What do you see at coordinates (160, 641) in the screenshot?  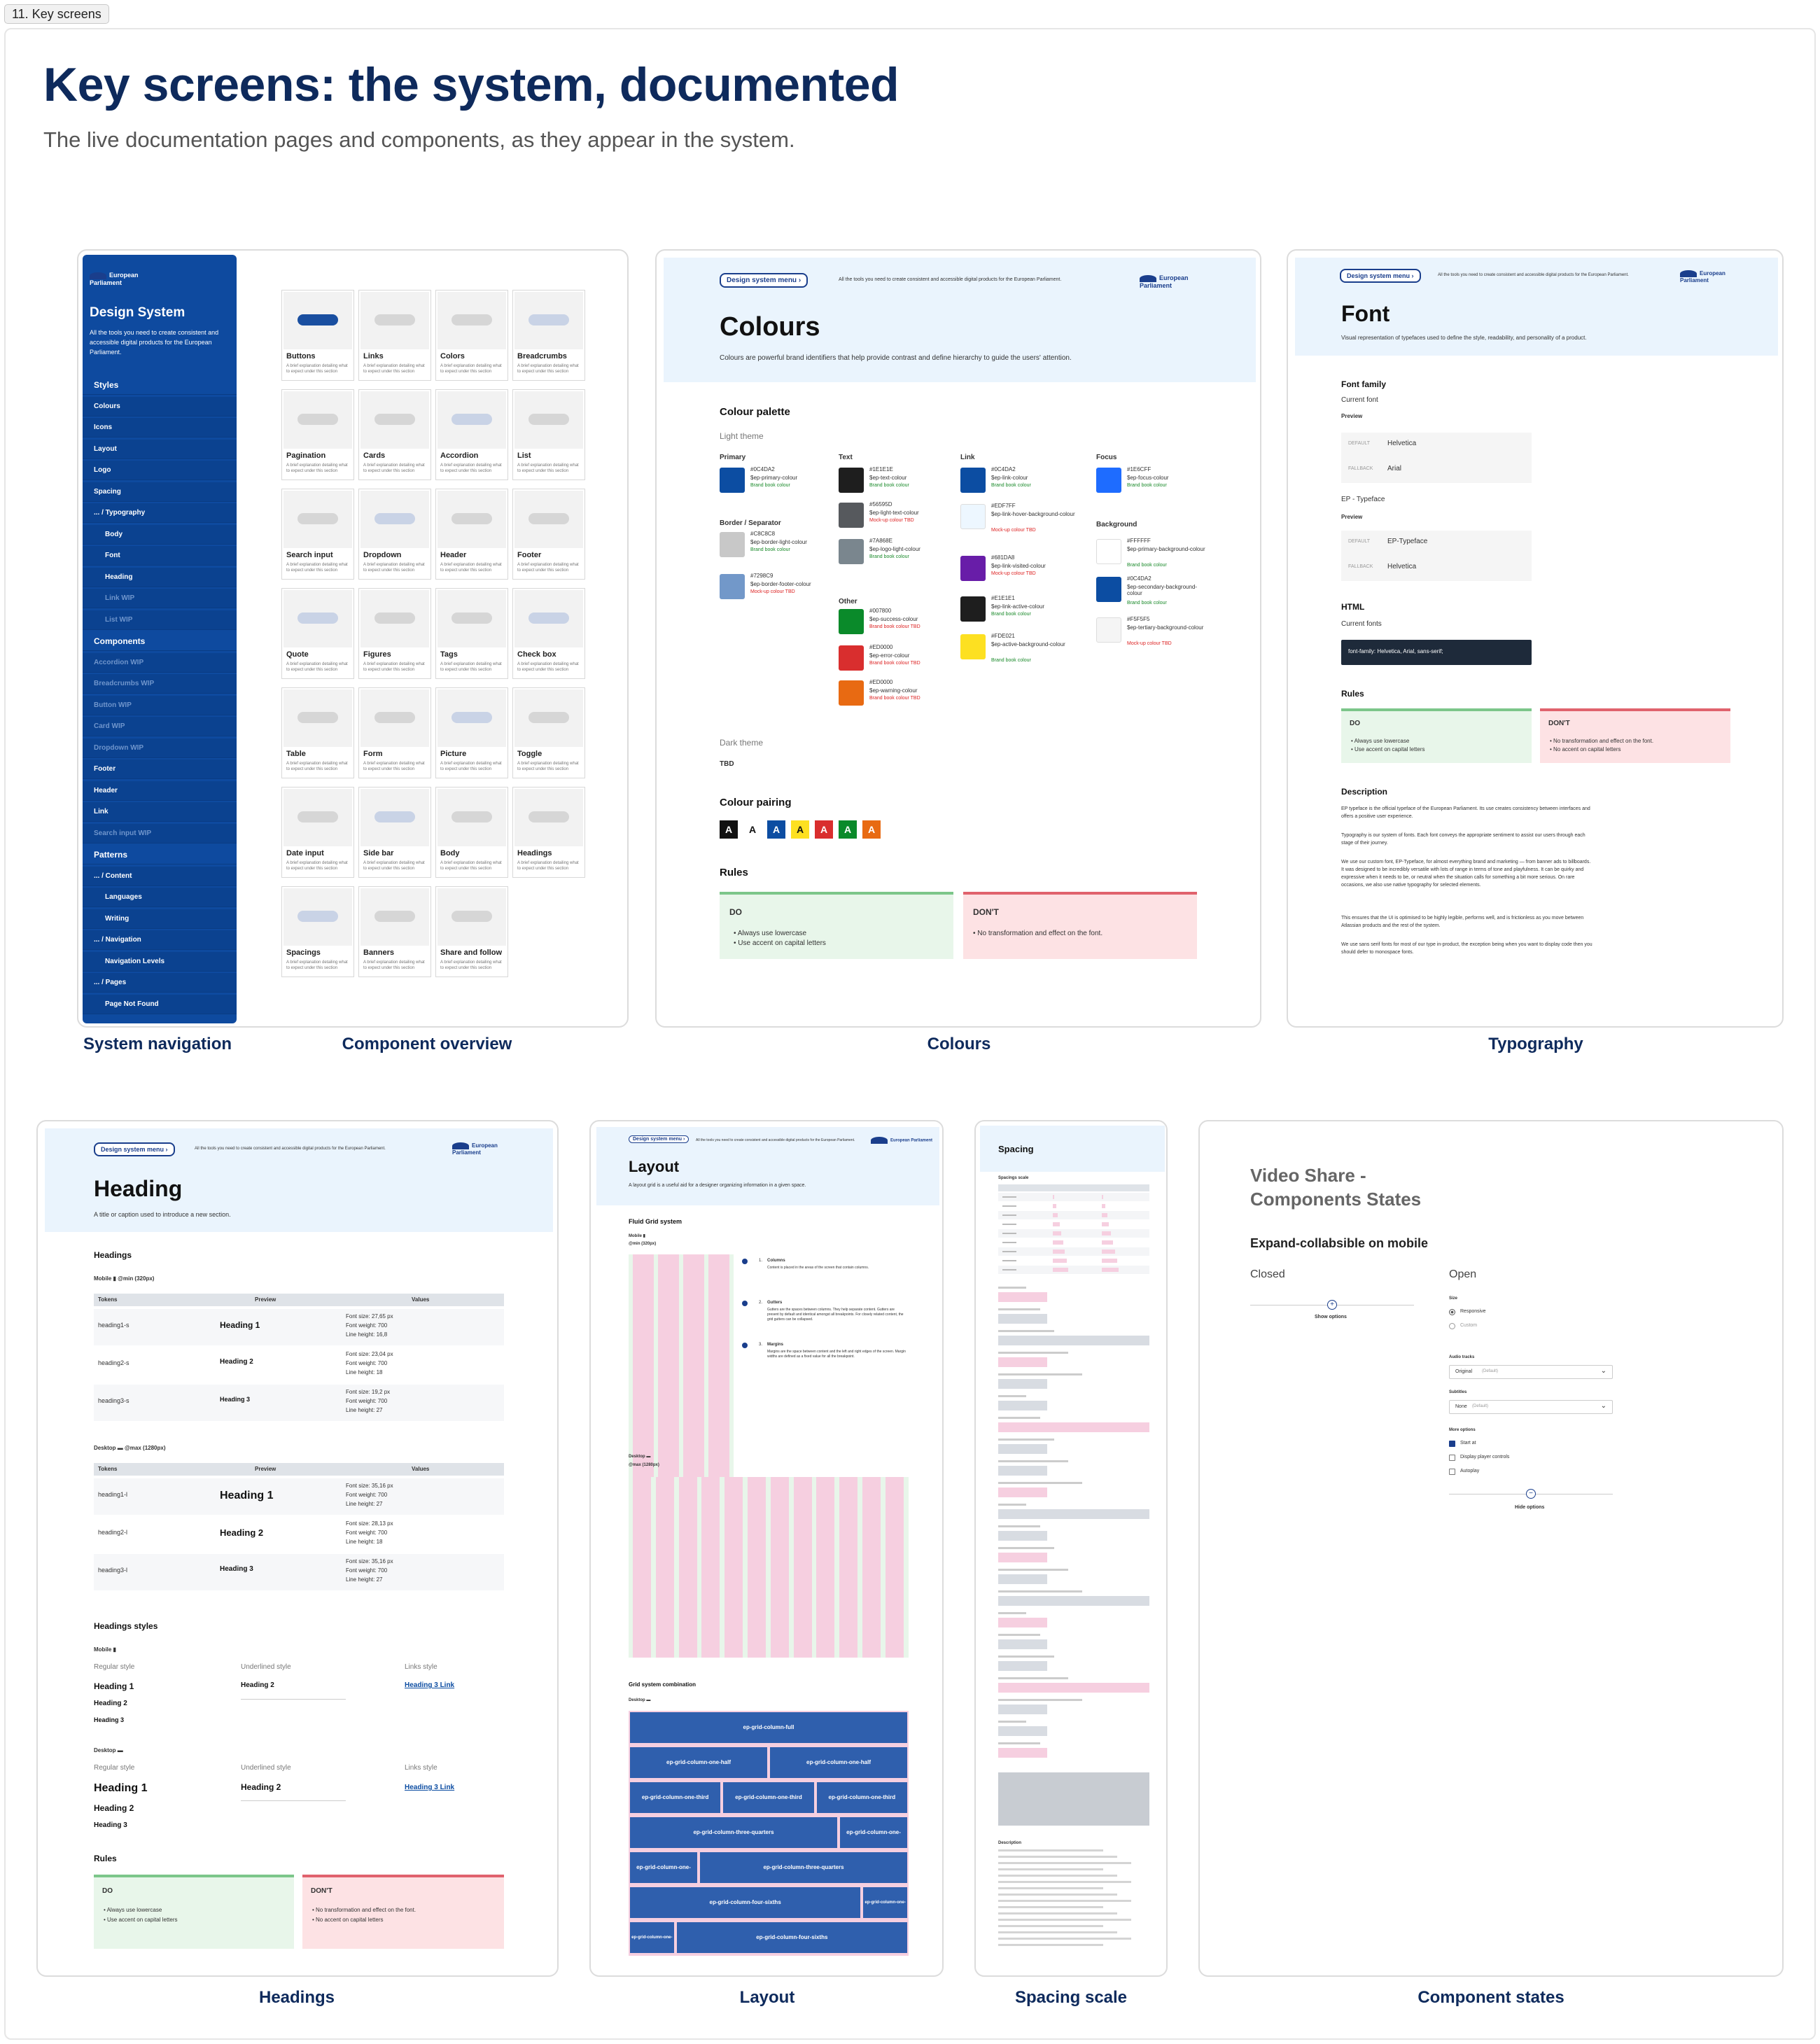 I see `nav-item: Components` at bounding box center [160, 641].